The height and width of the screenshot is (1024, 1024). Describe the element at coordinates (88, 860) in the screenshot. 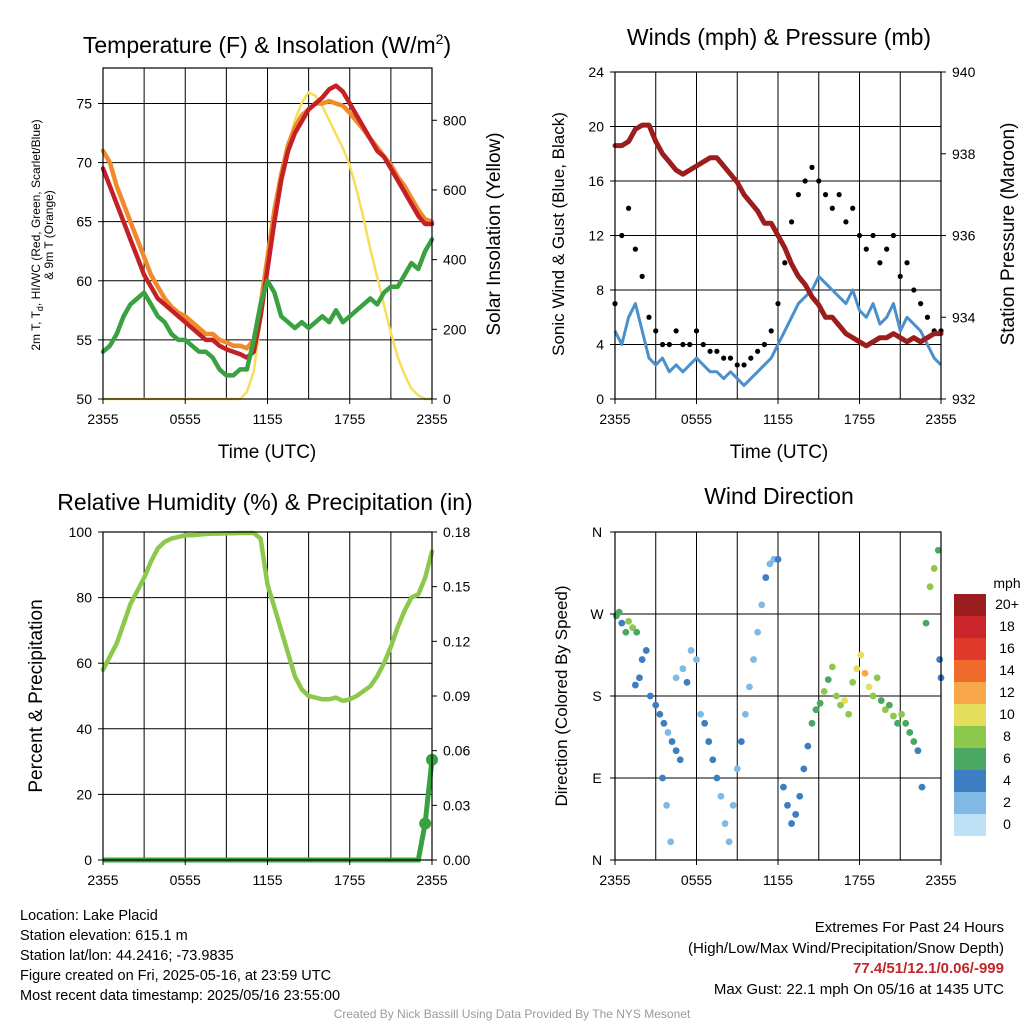

I see `humidity-ytick-left-label: 0` at that location.